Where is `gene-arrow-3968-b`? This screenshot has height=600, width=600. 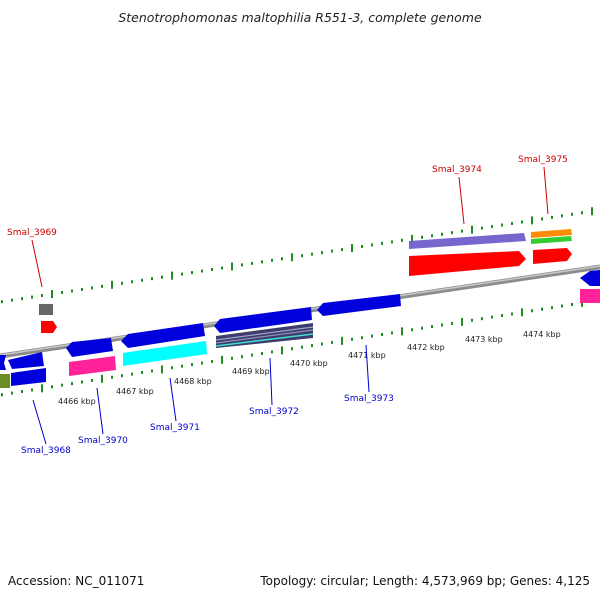
gene-arrow-3968-b is located at coordinates (28, 377).